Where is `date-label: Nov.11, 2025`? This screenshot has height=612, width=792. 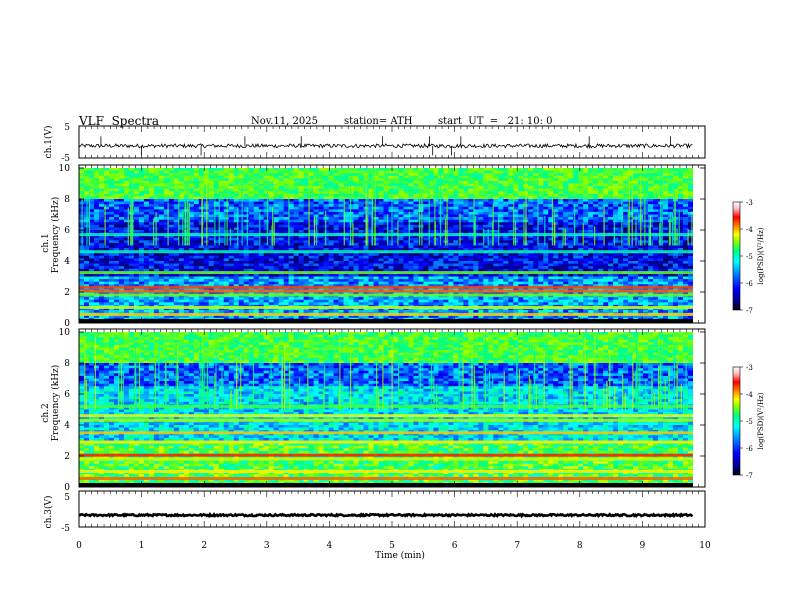 date-label: Nov.11, 2025 is located at coordinates (284, 121).